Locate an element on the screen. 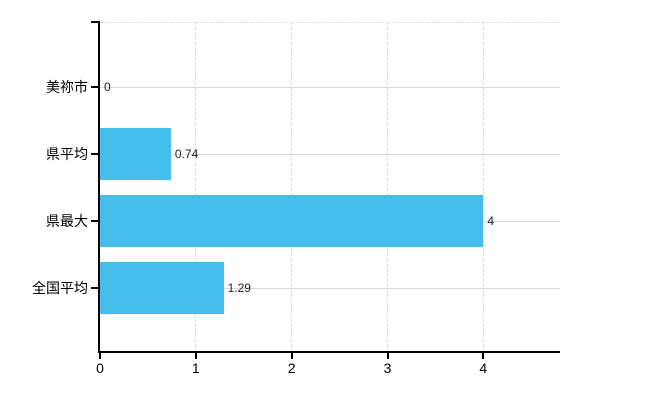 The height and width of the screenshot is (400, 650). category-label: 全国平均 is located at coordinates (60, 288).